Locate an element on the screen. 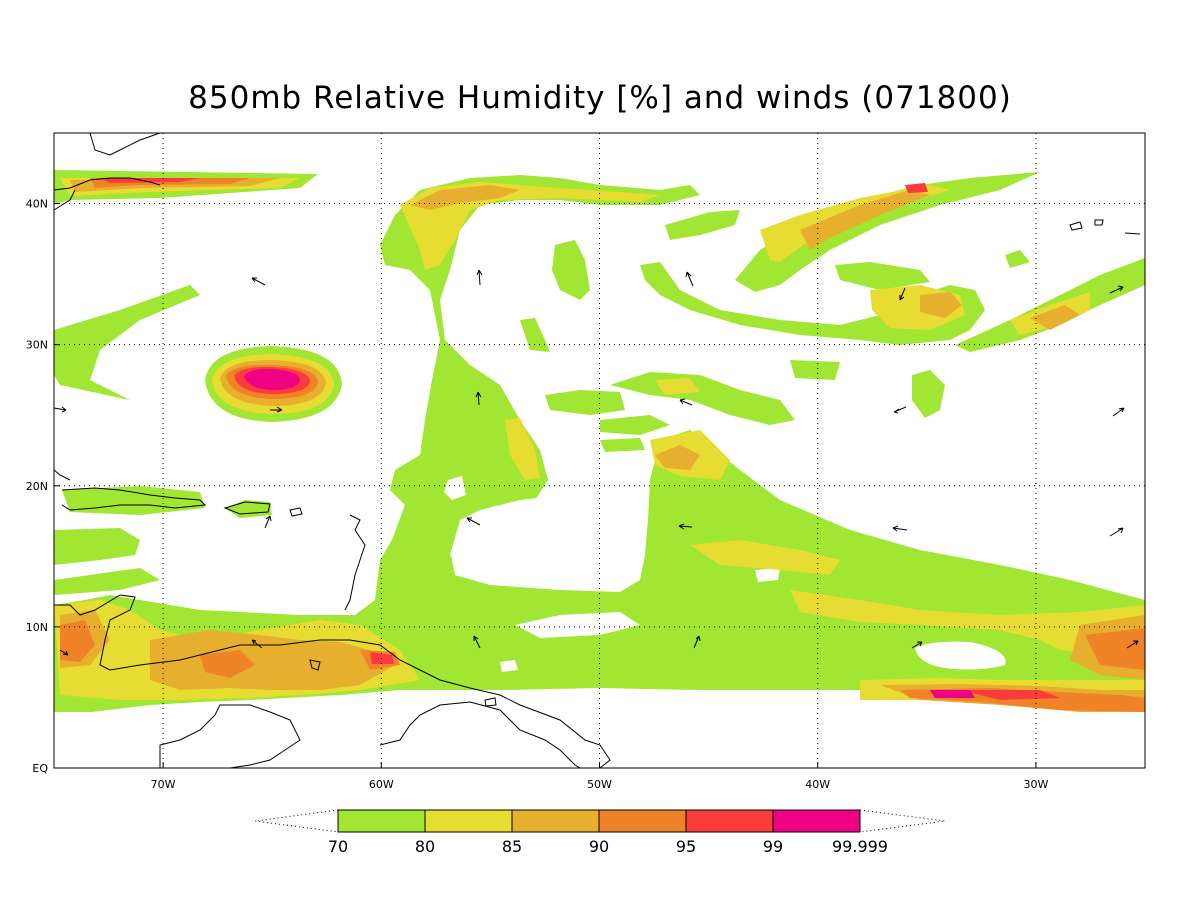 Image resolution: width=1200 pixels, height=900 pixels. colorbar-level-label: 70 is located at coordinates (338, 846).